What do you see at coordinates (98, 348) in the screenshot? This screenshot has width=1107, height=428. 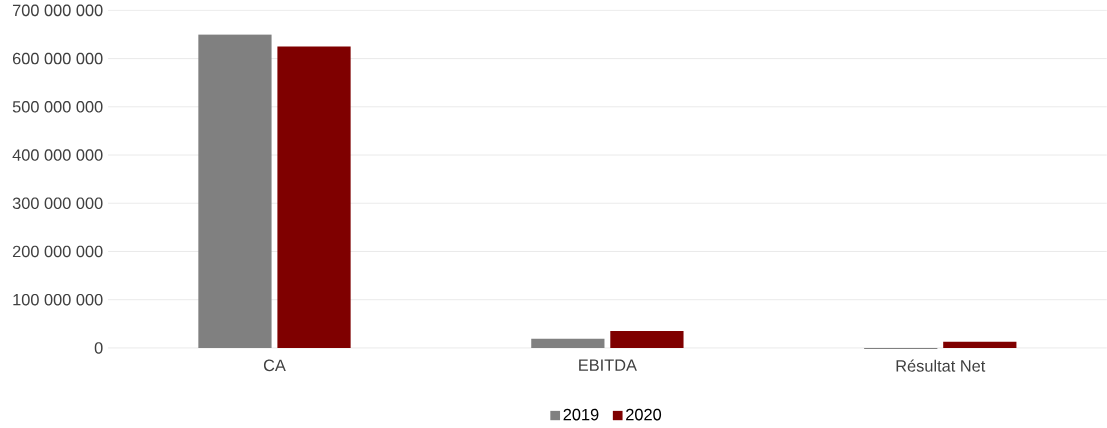 I see `y-tick-label: 0` at bounding box center [98, 348].